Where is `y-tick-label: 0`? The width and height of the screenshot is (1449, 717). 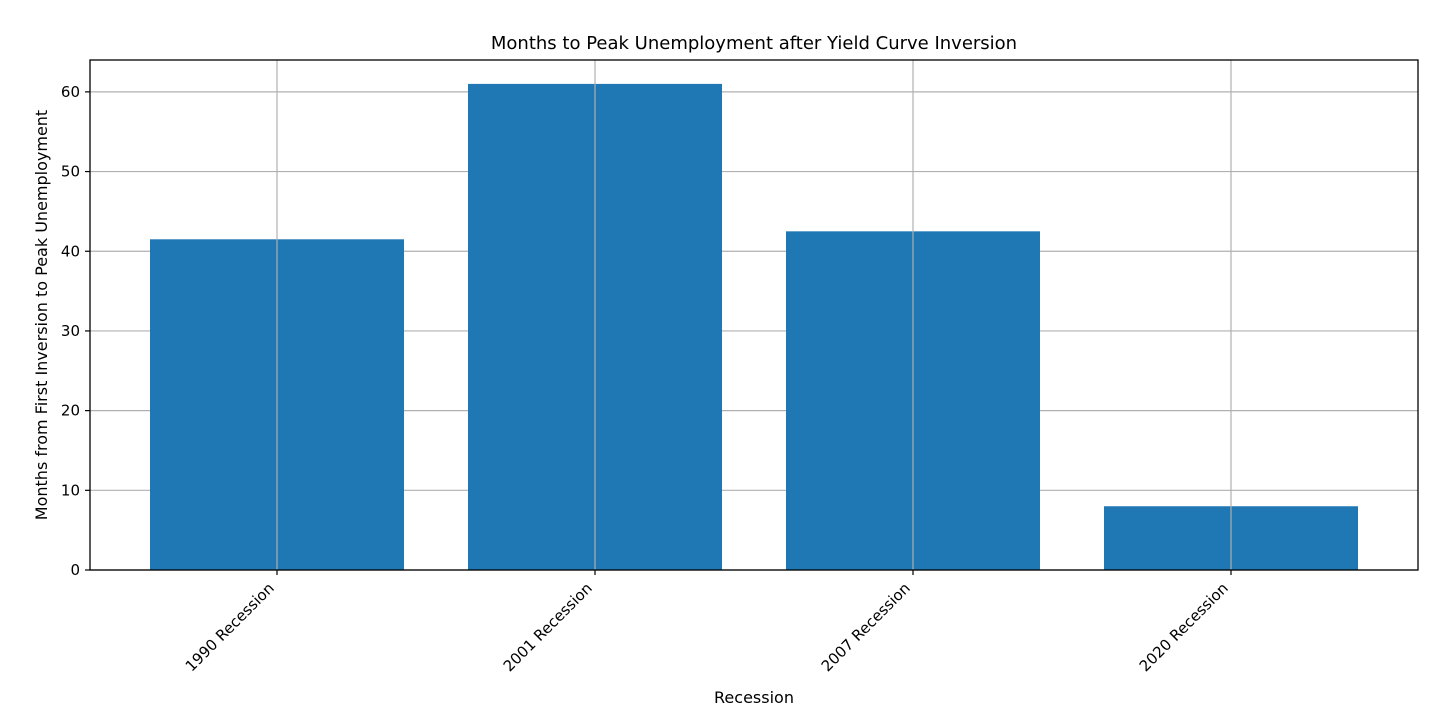 y-tick-label: 0 is located at coordinates (75, 570).